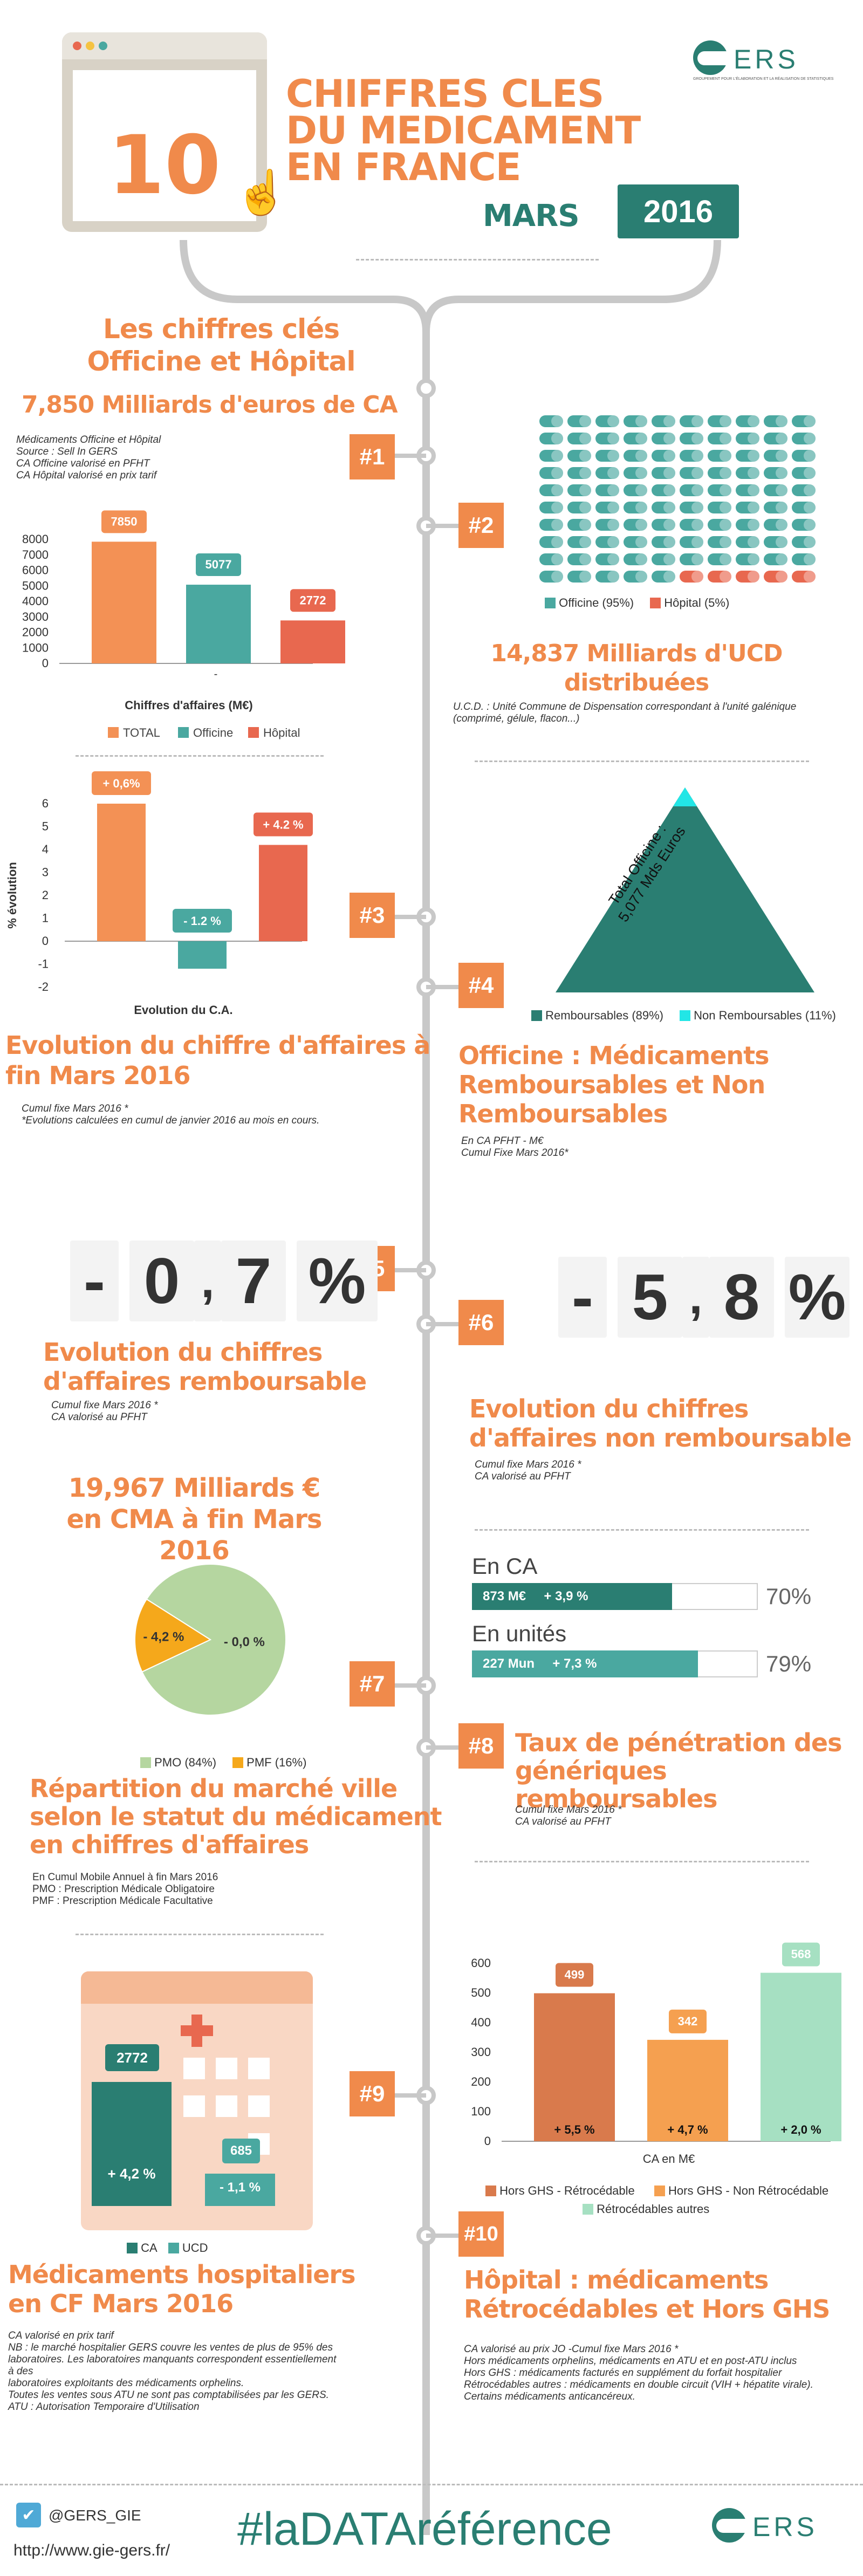 This screenshot has height=2576, width=863. Describe the element at coordinates (183, 1010) in the screenshot. I see `x-axis-label: Evolution du C.A.` at that location.